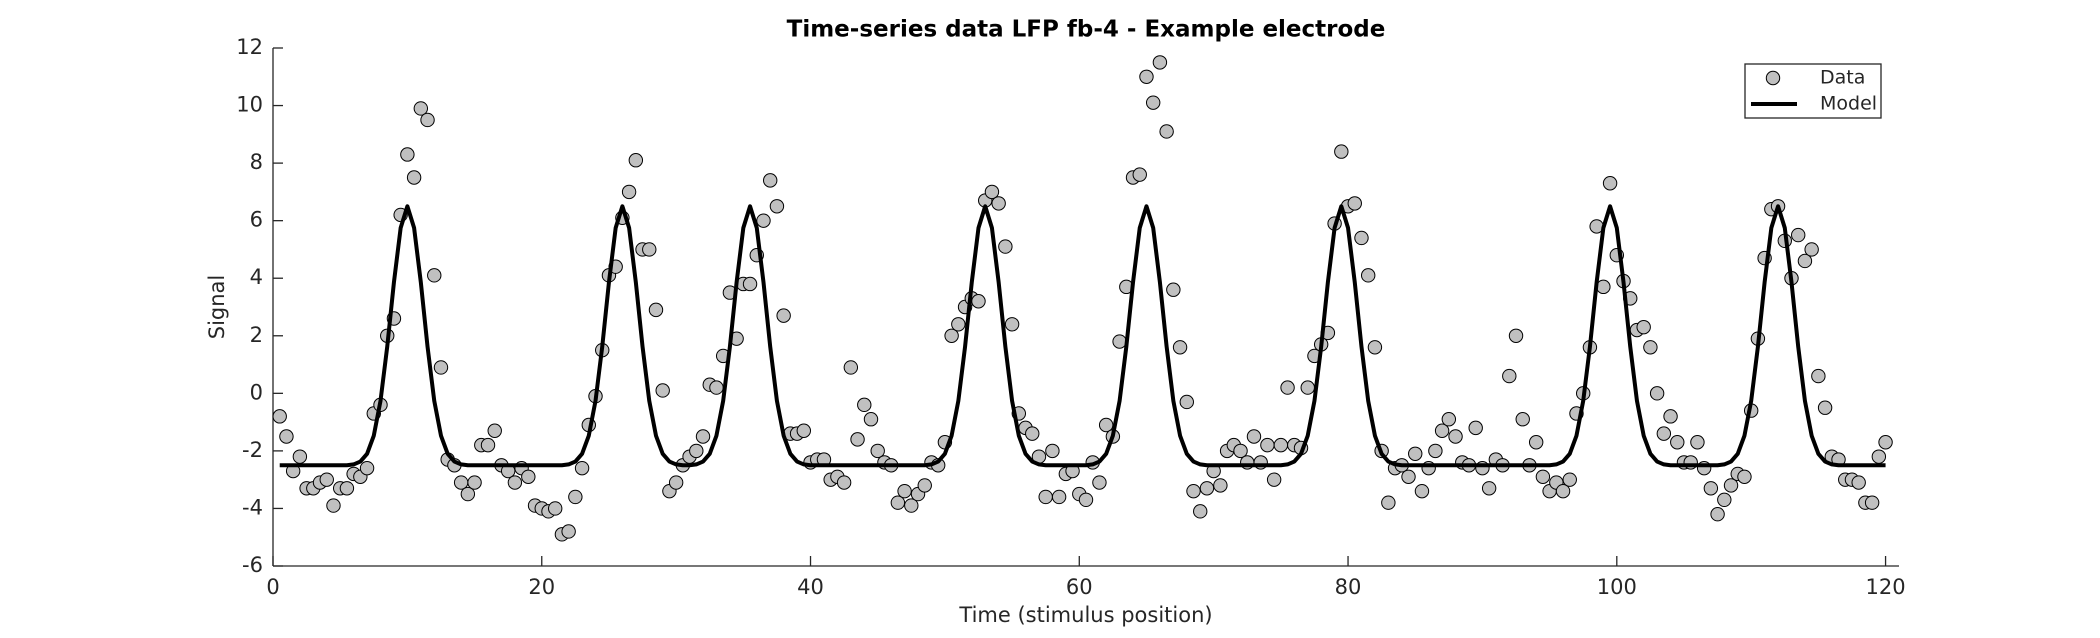 This screenshot has width=2100, height=638. I want to click on y-tick-label: 12, so click(249, 47).